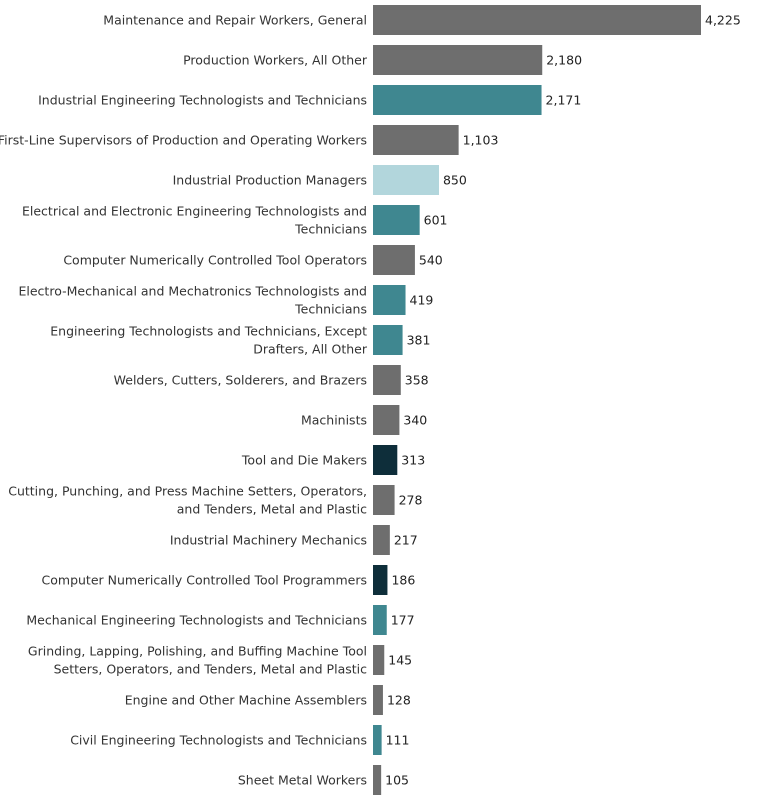 The width and height of the screenshot is (761, 800). What do you see at coordinates (275, 60) in the screenshot?
I see `category-label: Production Workers, All Other` at bounding box center [275, 60].